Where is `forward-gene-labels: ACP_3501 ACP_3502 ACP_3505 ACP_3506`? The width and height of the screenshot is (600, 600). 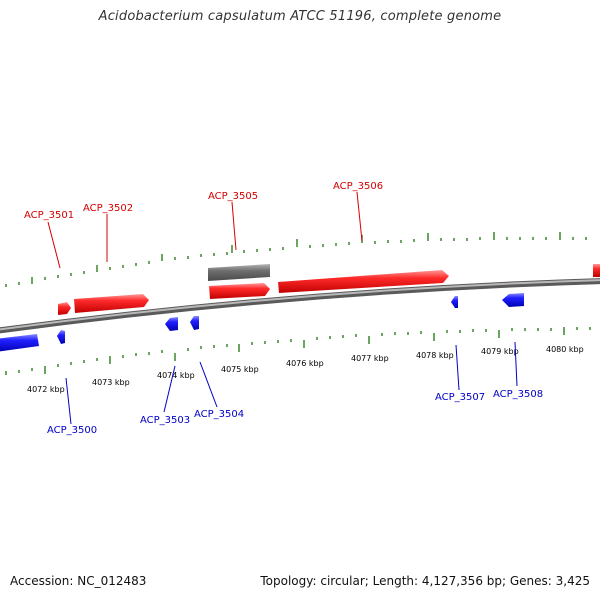 forward-gene-labels: ACP_3501 ACP_3502 ACP_3505 ACP_3506 is located at coordinates (203, 201).